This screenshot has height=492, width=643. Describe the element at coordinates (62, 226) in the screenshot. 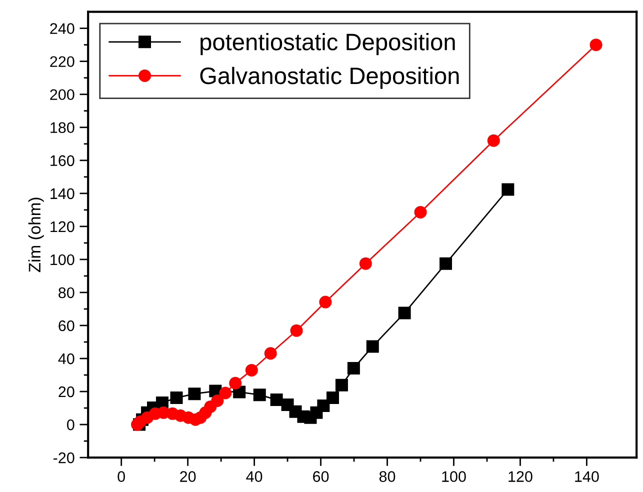

I see `y-tick-label: 120` at that location.